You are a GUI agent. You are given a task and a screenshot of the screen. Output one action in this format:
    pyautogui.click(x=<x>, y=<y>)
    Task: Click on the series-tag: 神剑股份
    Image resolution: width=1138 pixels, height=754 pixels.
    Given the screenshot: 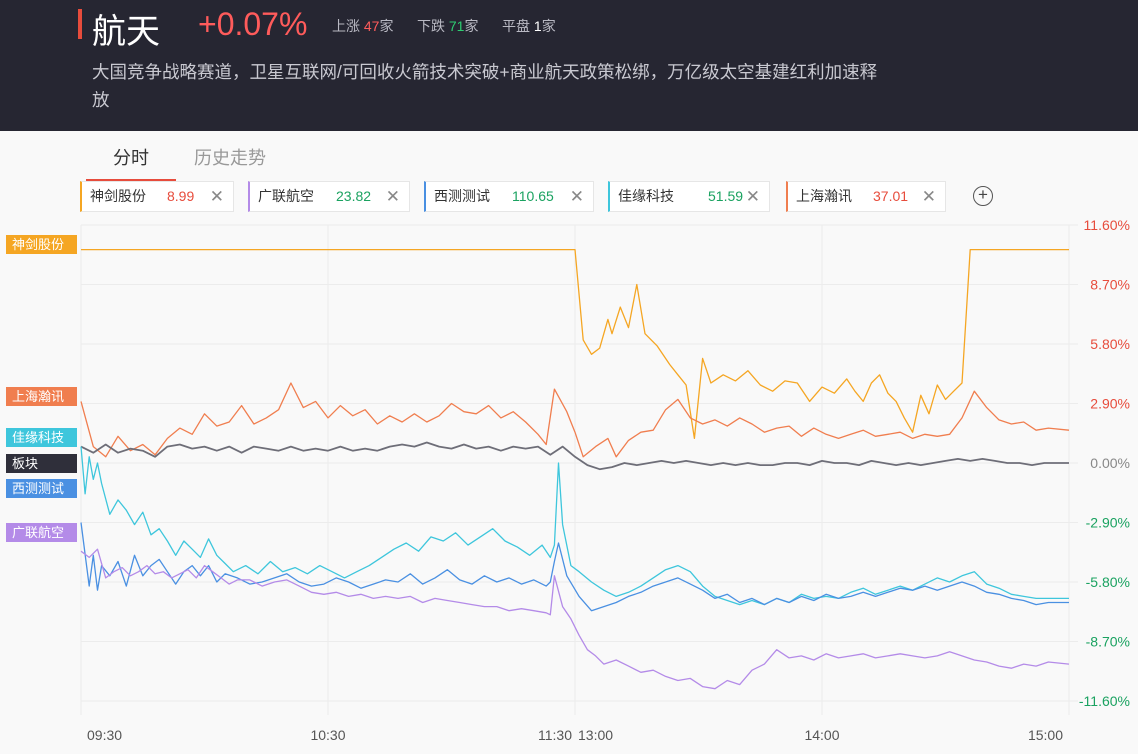 What is the action you would take?
    pyautogui.click(x=41, y=244)
    